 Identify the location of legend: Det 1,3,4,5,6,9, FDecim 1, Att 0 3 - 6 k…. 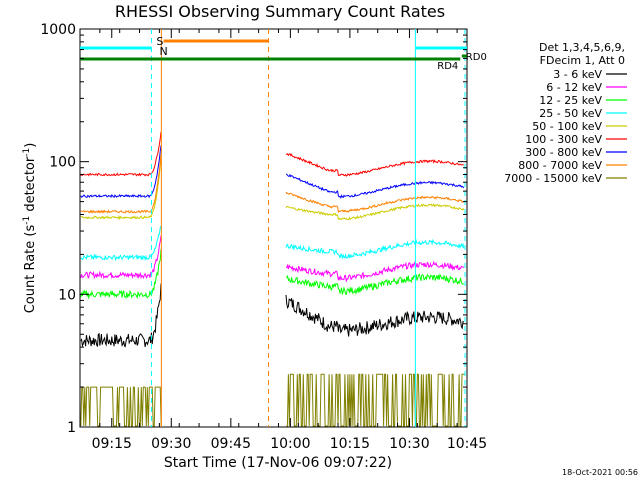
(565, 113).